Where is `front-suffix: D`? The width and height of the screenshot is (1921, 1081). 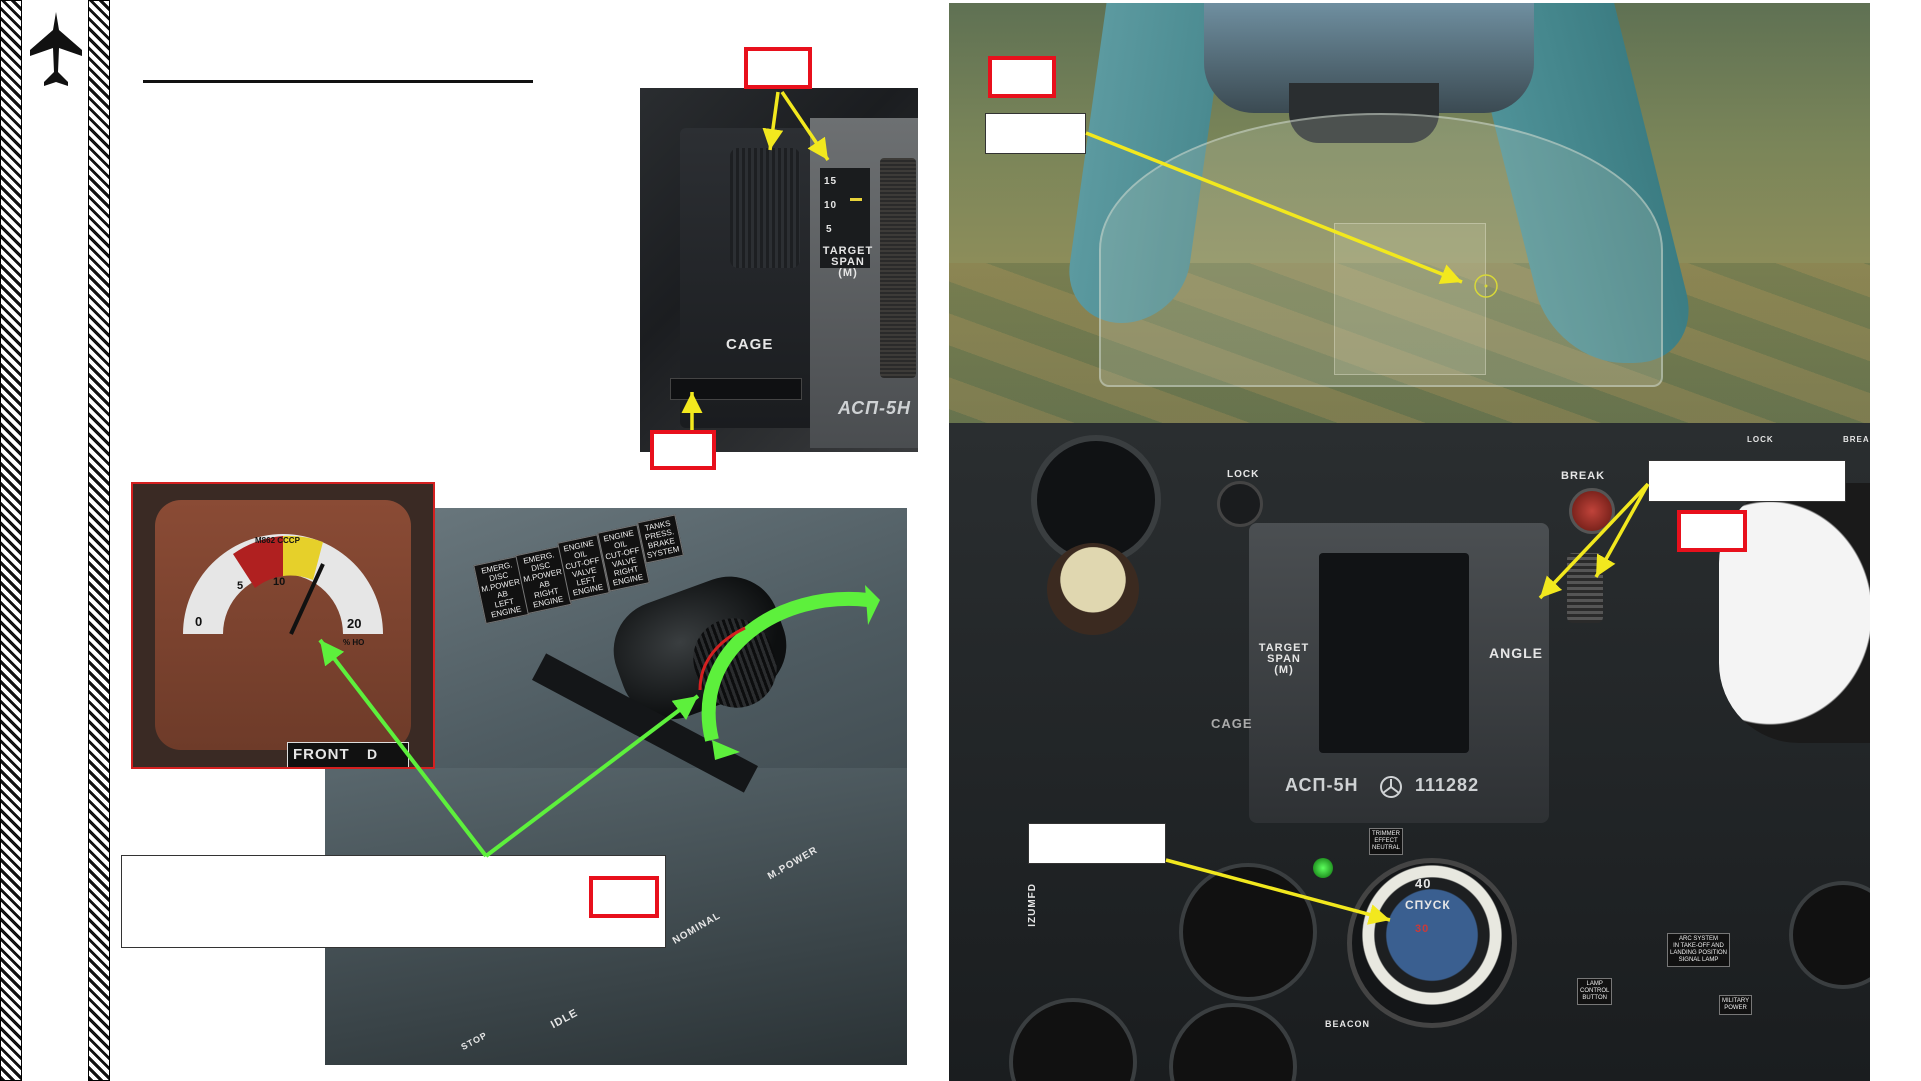
front-suffix: D is located at coordinates (373, 754).